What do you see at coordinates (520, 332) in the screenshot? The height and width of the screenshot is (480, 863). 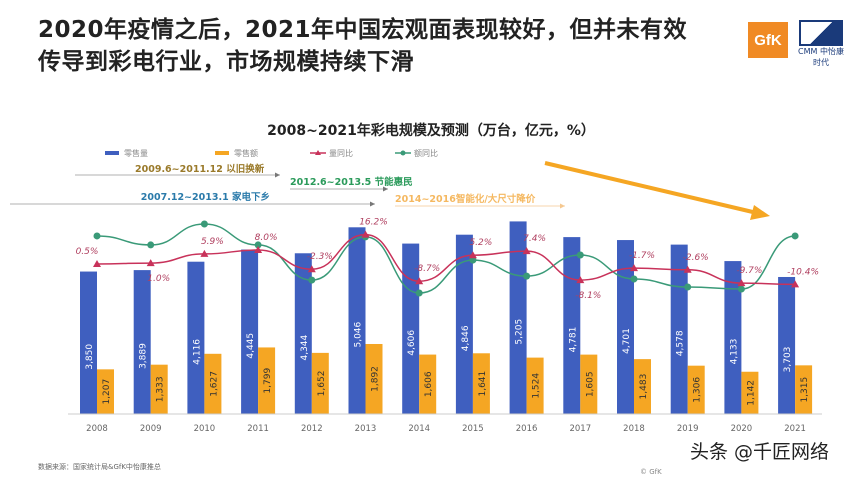 I see `bar-volume-label: 5,205` at bounding box center [520, 332].